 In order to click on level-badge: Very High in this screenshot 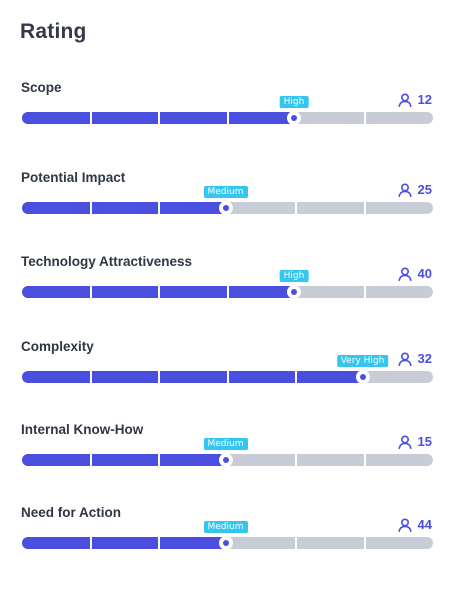, I will do `click(362, 361)`.